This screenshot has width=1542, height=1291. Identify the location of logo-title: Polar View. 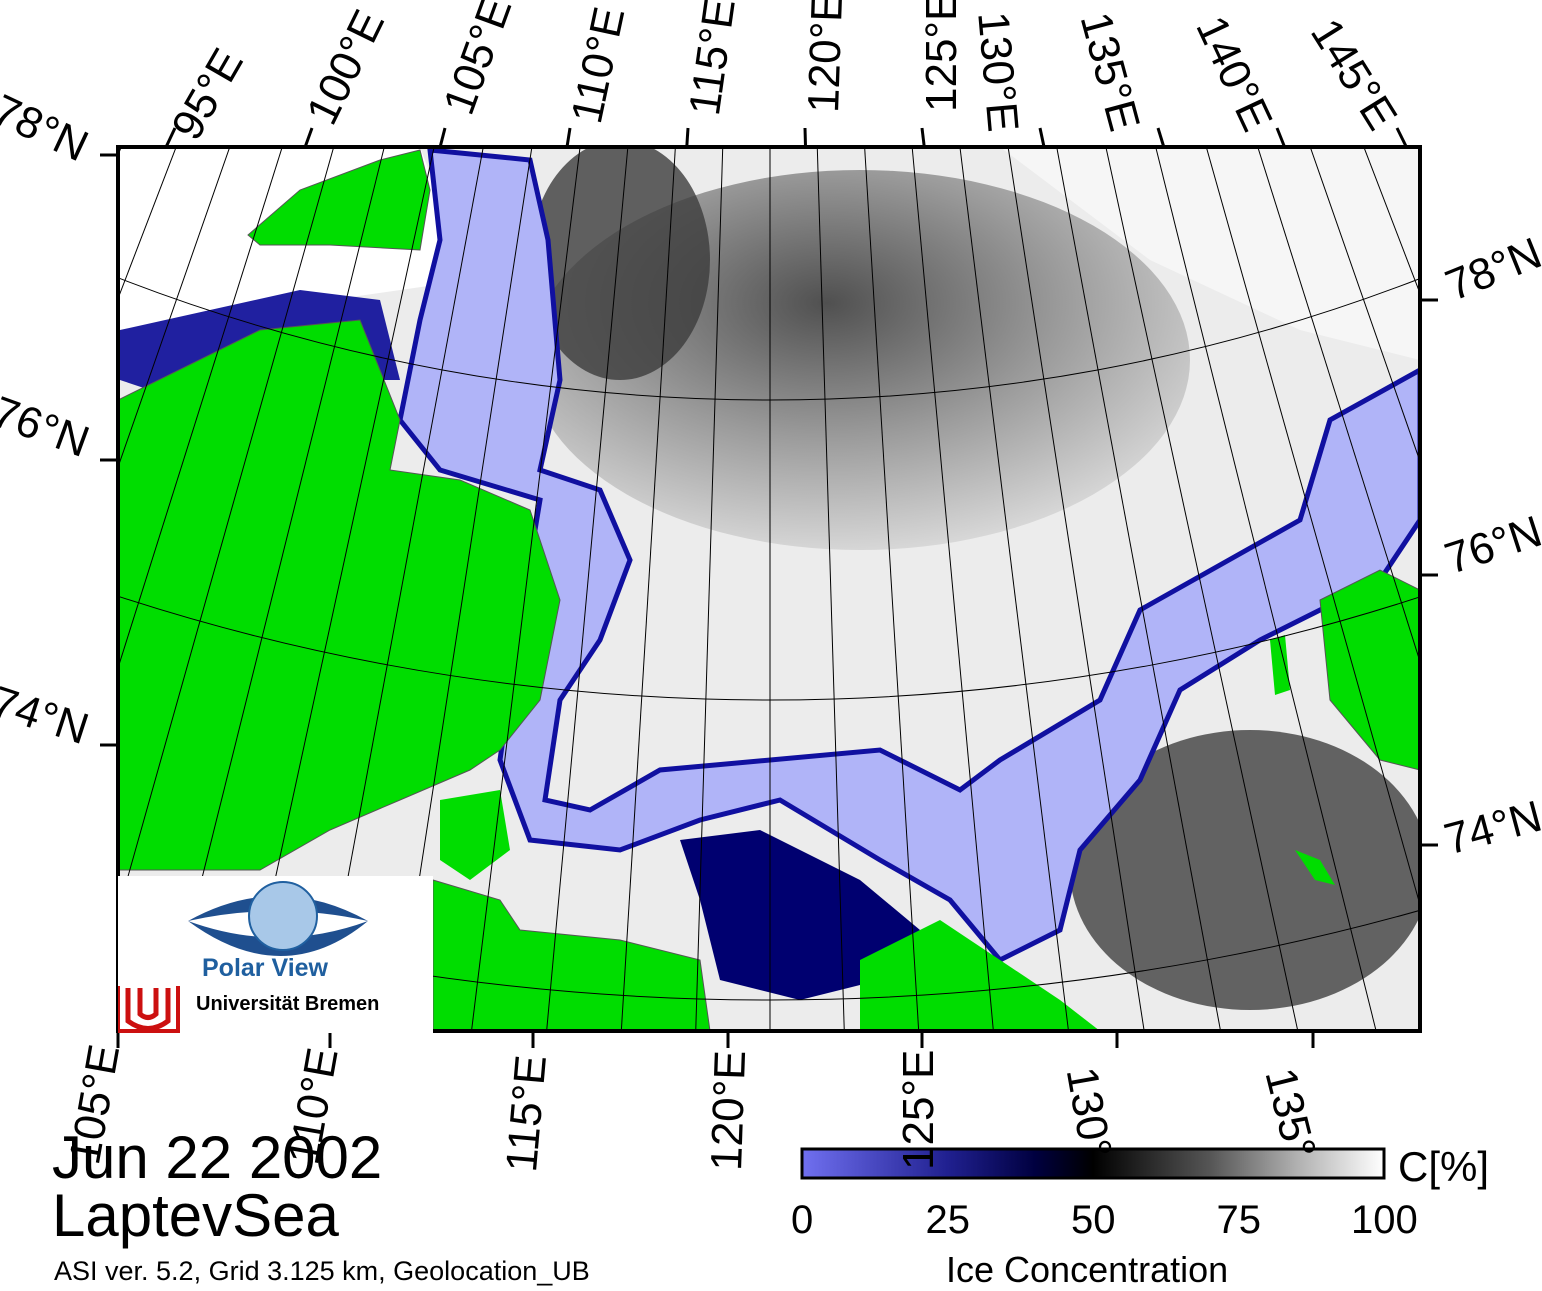
(265, 968).